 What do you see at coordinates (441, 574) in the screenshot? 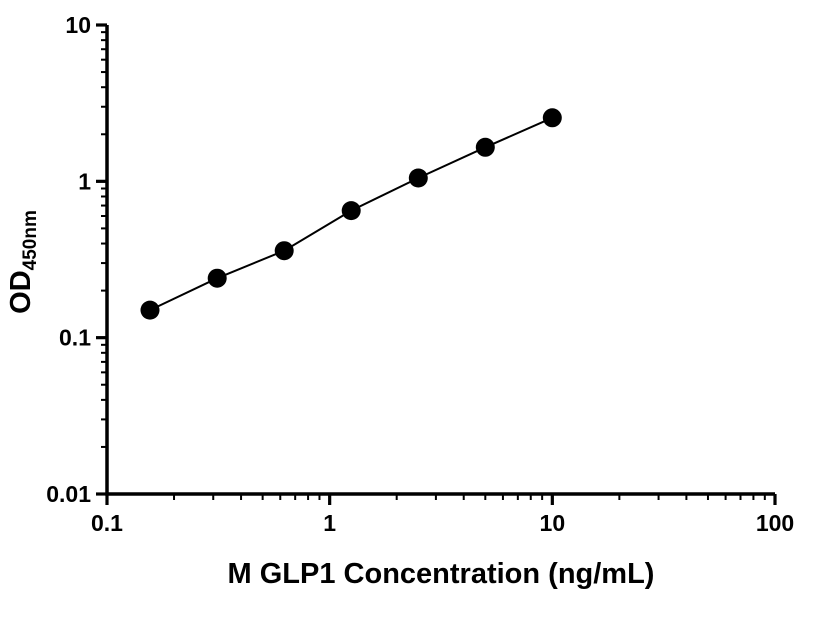
I see `x-axis-title: M GLP1 Concentration (ng/mL)` at bounding box center [441, 574].